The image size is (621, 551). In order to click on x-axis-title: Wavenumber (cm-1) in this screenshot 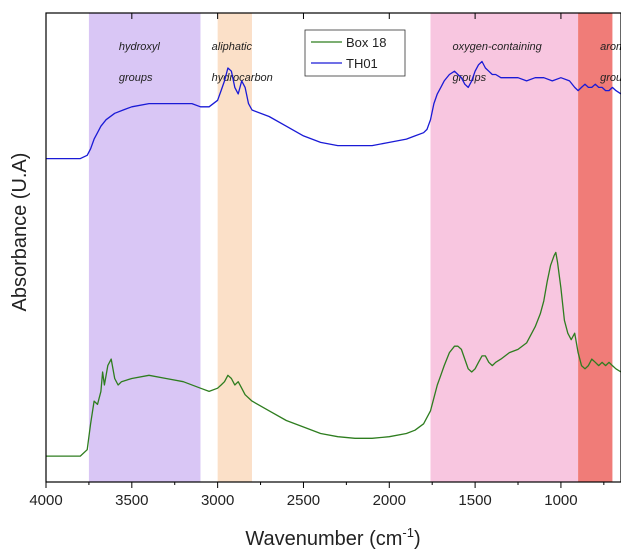, I will do `click(332, 537)`.